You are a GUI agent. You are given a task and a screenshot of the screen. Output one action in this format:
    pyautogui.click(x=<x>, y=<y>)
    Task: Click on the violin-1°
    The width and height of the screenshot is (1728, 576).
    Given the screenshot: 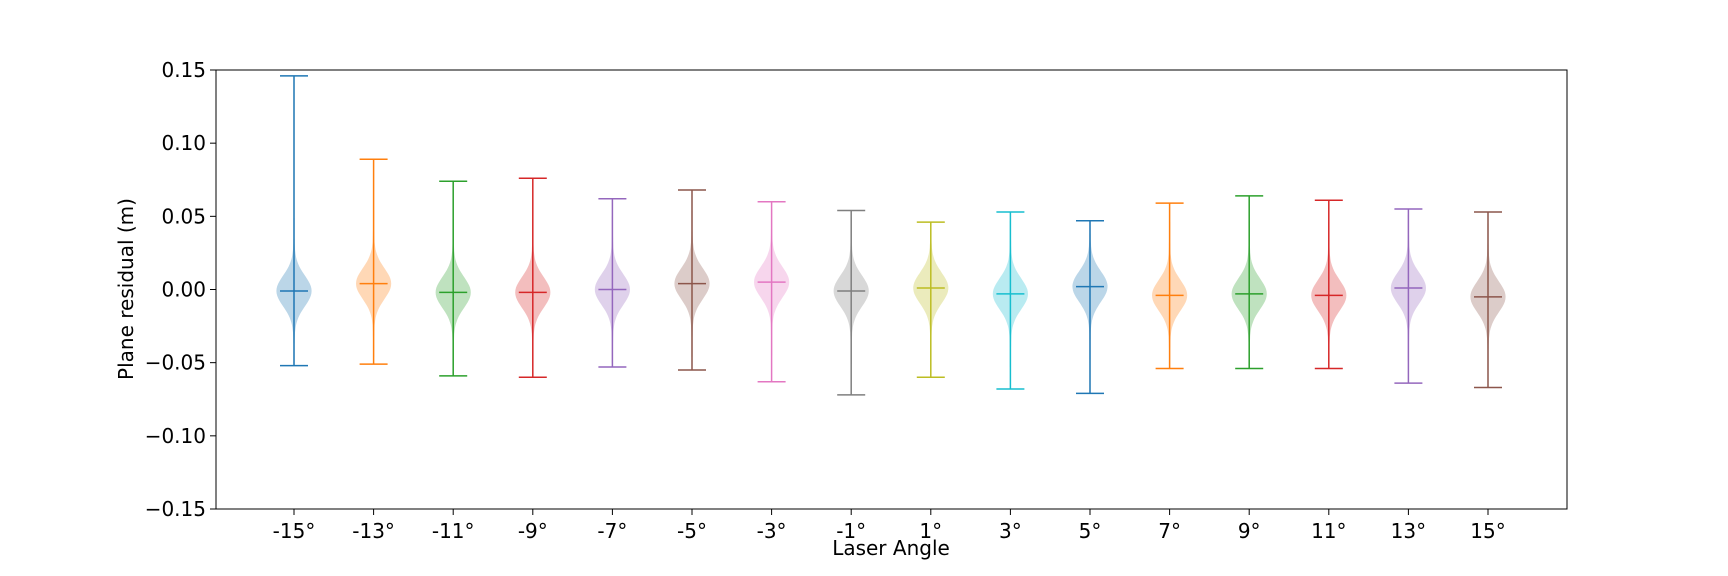 What is the action you would take?
    pyautogui.click(x=931, y=300)
    